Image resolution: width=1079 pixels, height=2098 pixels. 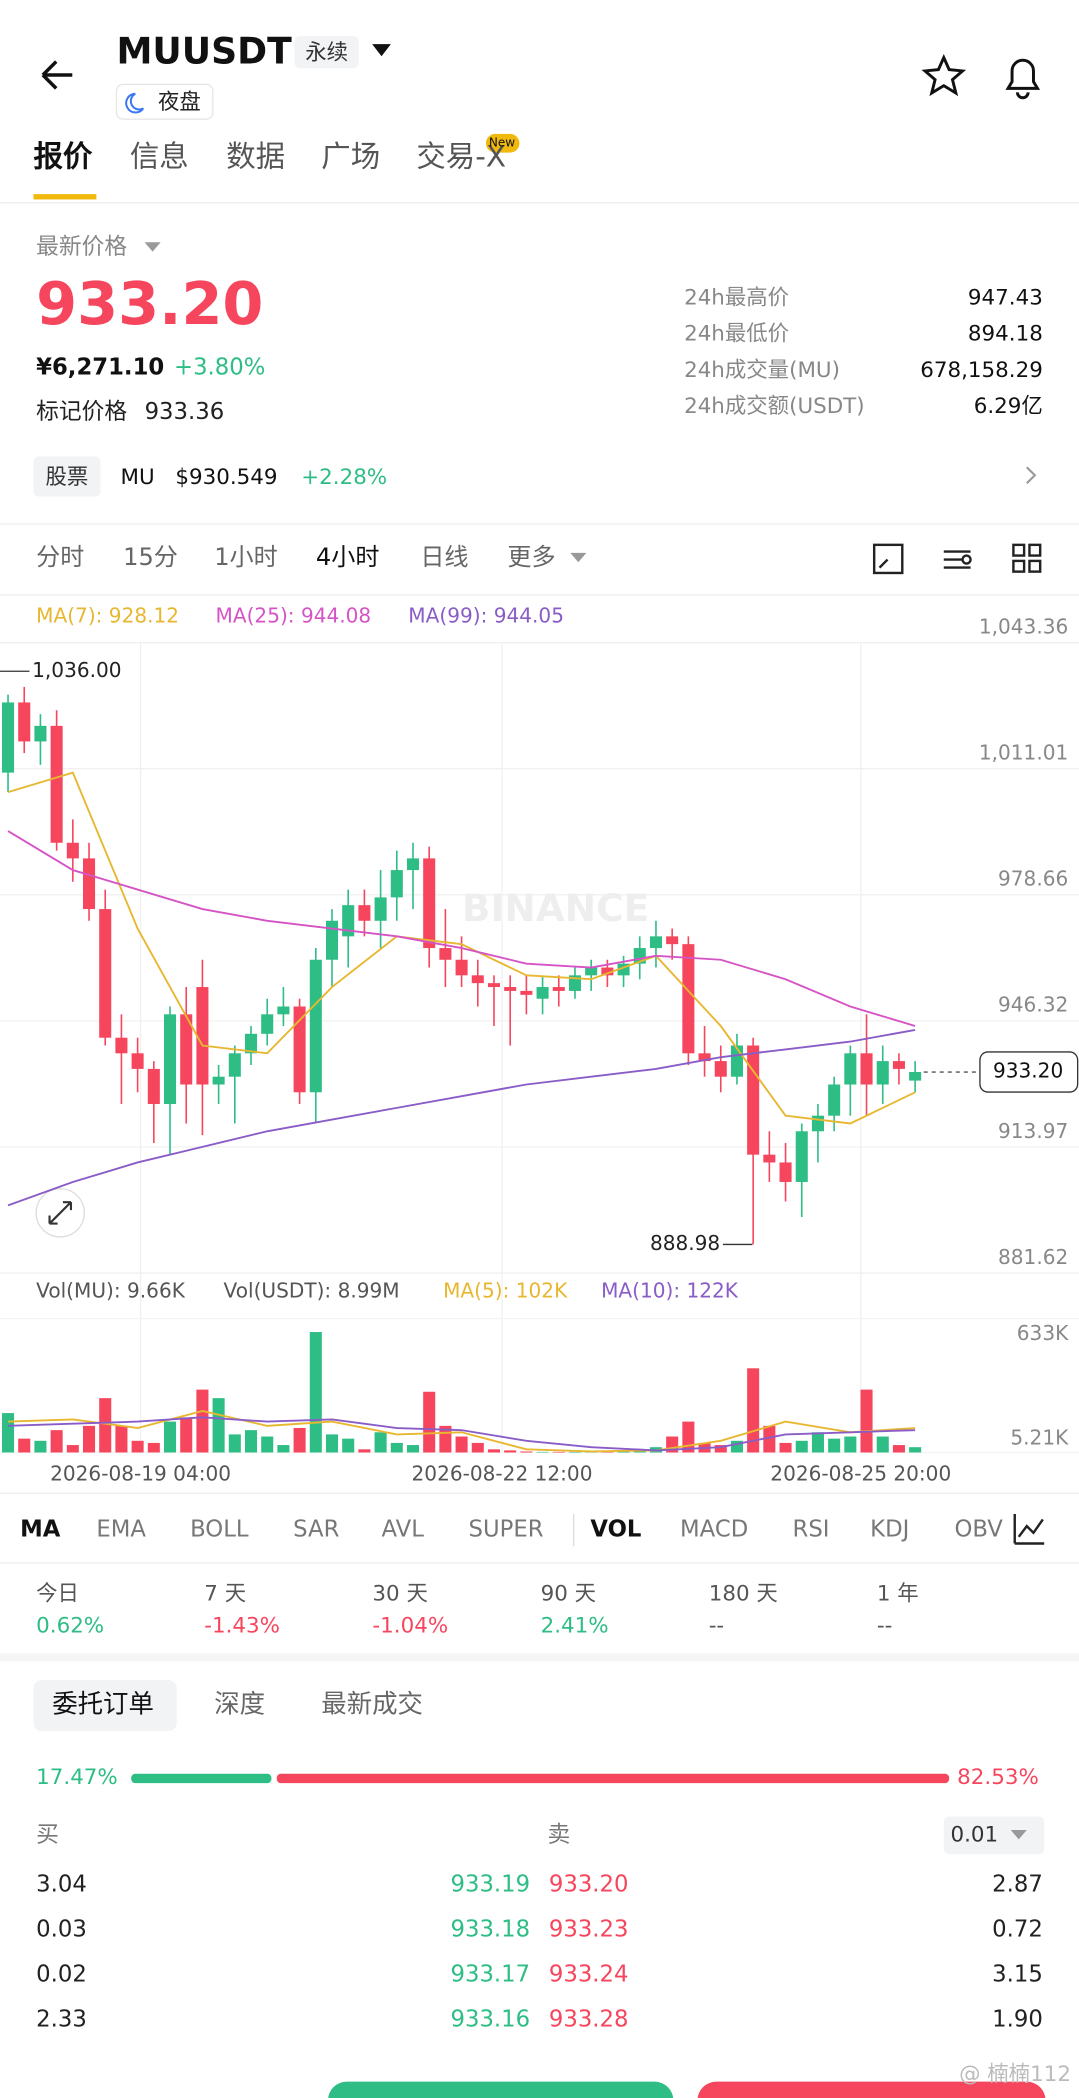 What do you see at coordinates (1029, 1529) in the screenshot?
I see `indicator-settings` at bounding box center [1029, 1529].